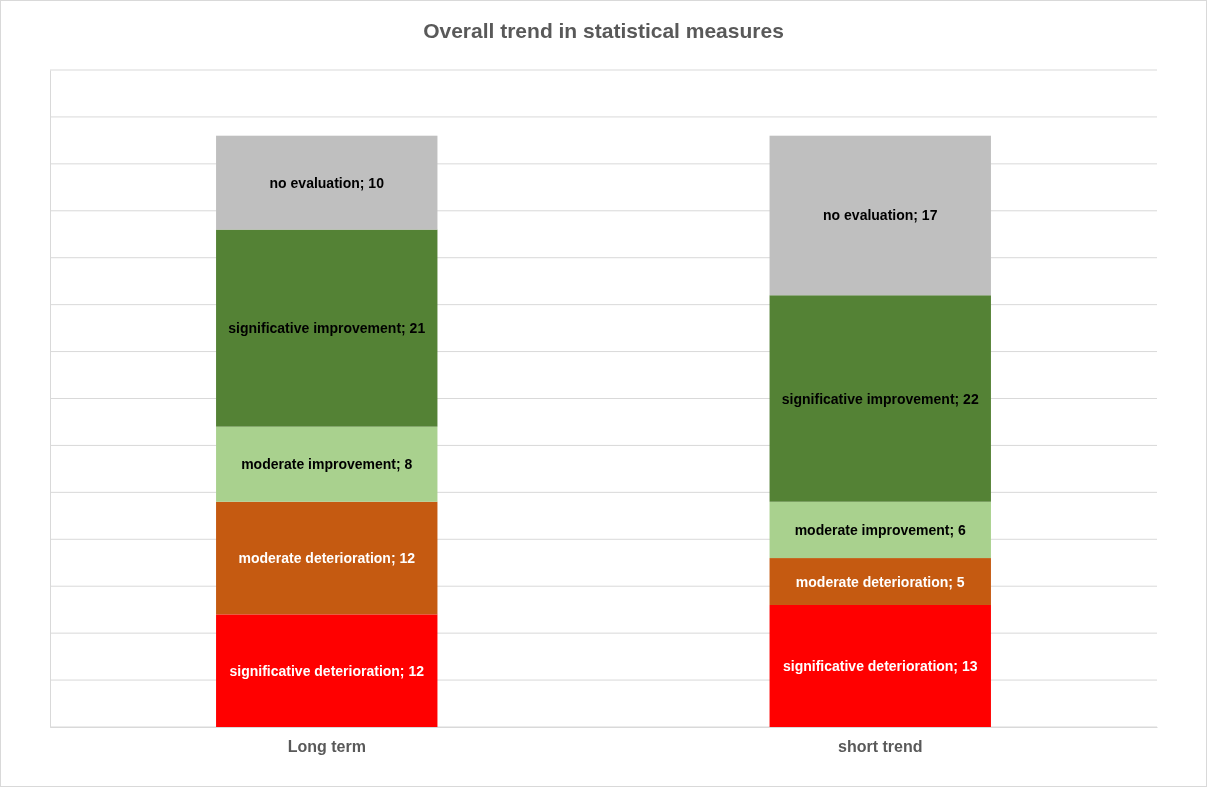 The image size is (1207, 787). I want to click on data-label: significative deterioration; 12, so click(327, 670).